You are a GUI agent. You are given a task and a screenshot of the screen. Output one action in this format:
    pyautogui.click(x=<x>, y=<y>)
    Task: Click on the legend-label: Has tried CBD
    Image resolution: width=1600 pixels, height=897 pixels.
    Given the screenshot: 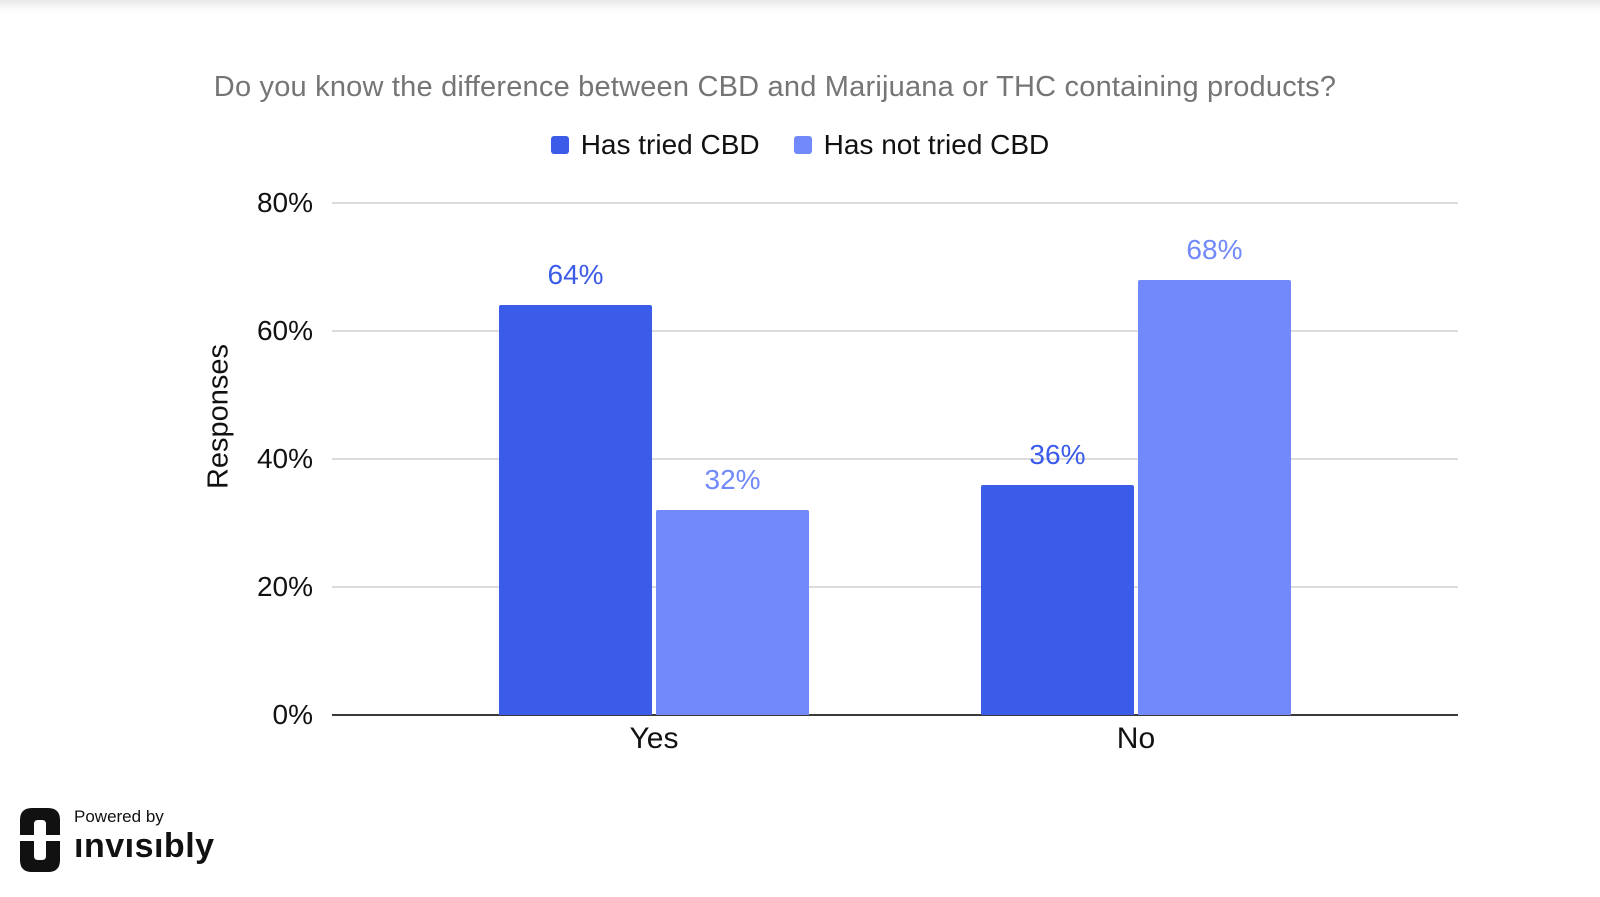 What is the action you would take?
    pyautogui.click(x=670, y=144)
    